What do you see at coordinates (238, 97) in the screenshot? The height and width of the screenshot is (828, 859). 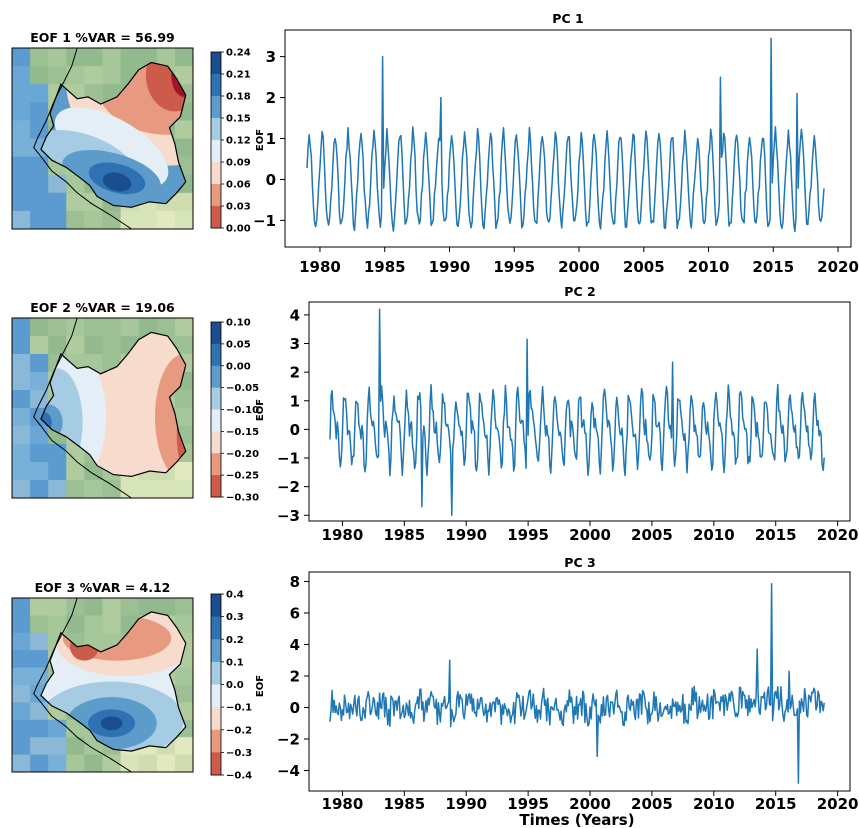 I see `colorbar-tick-label: 0.18` at bounding box center [238, 97].